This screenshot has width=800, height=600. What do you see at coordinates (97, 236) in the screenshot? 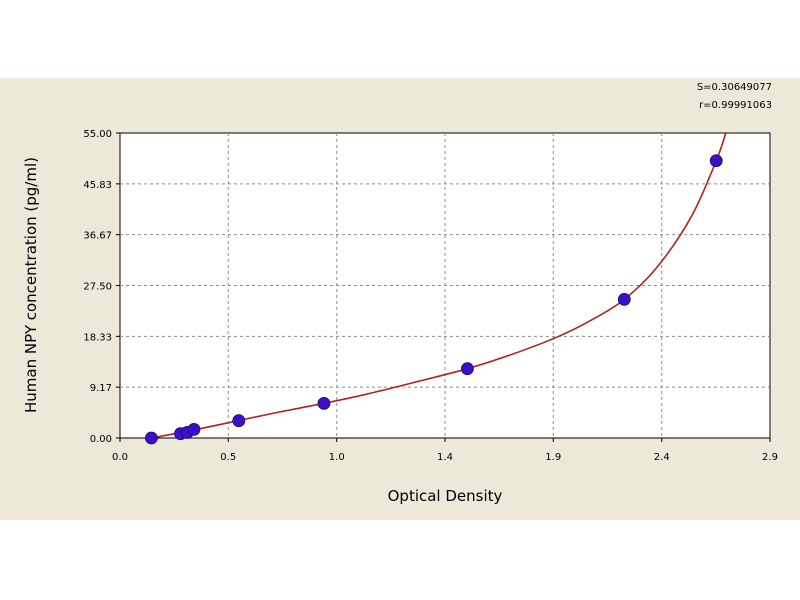
I see `y-tick-label: 36.67` at bounding box center [97, 236].